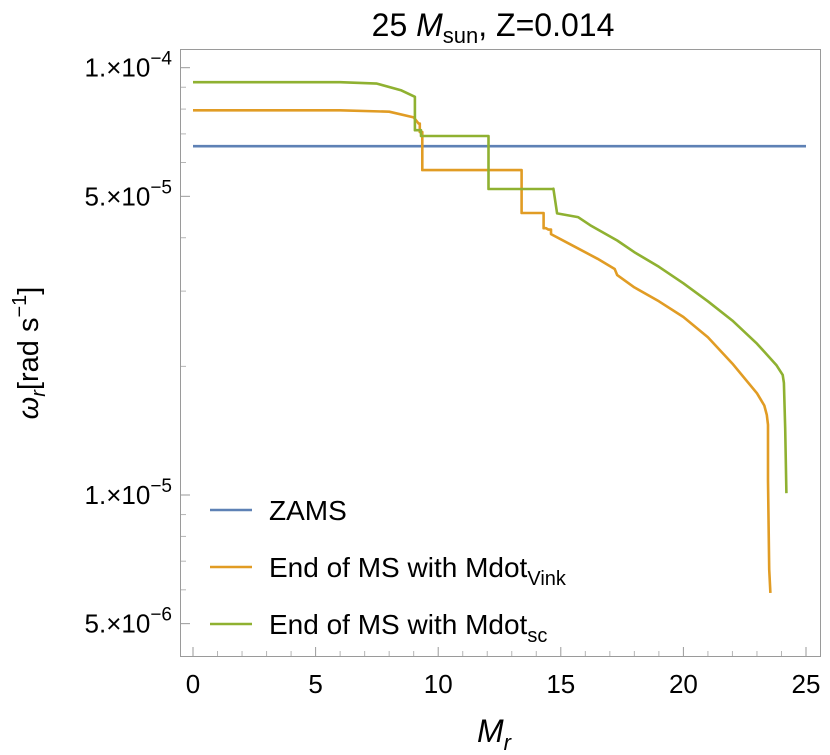  I want to click on y-axis-symbol: ω, so click(29, 408).